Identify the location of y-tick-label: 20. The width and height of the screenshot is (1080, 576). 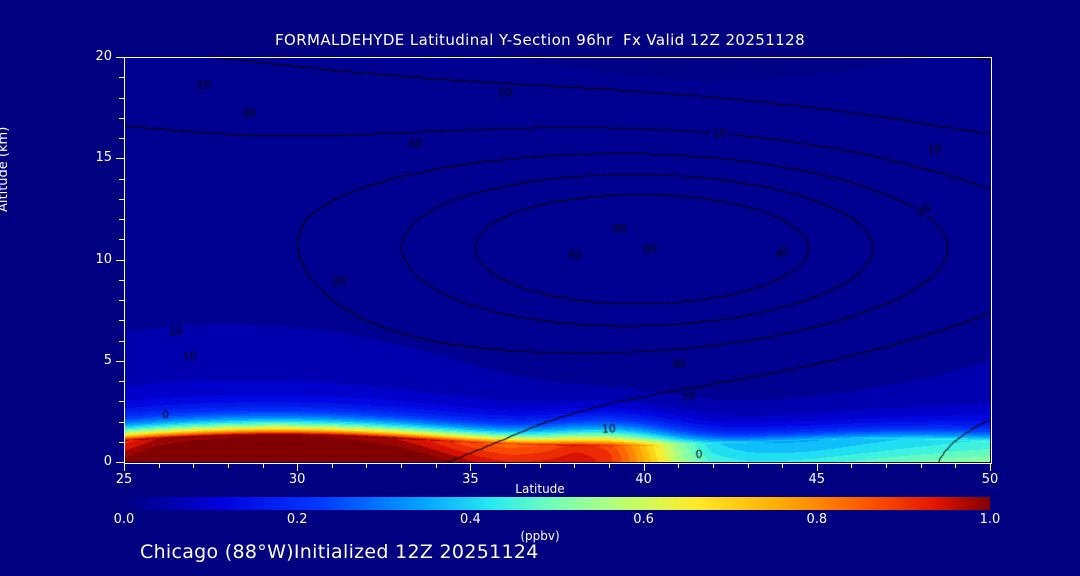
(103, 56).